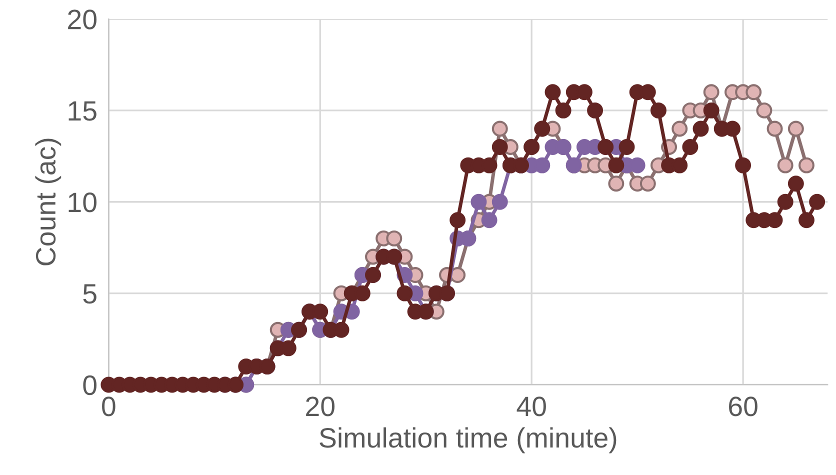 This screenshot has width=836, height=475. Describe the element at coordinates (531, 406) in the screenshot. I see `x-tick-label: 40` at that location.